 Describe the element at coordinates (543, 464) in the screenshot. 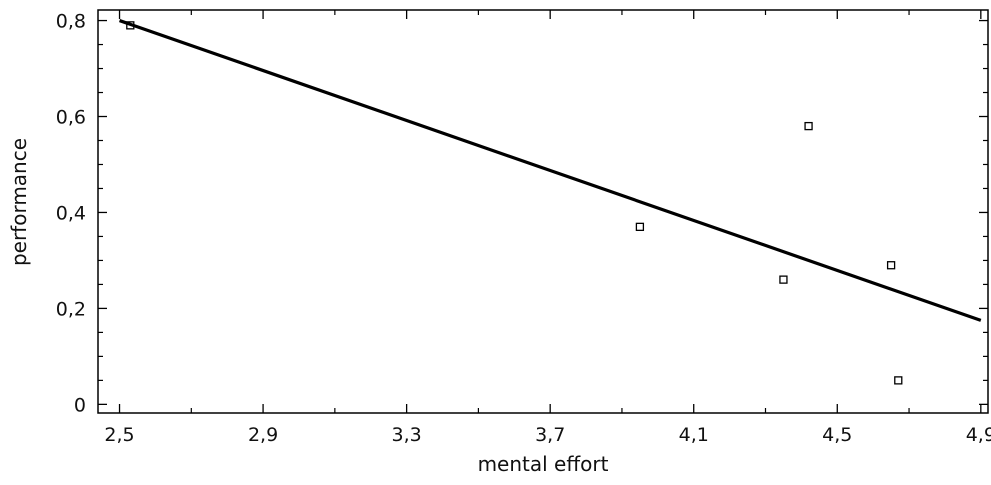

I see `x-axis-title: mental effort` at that location.